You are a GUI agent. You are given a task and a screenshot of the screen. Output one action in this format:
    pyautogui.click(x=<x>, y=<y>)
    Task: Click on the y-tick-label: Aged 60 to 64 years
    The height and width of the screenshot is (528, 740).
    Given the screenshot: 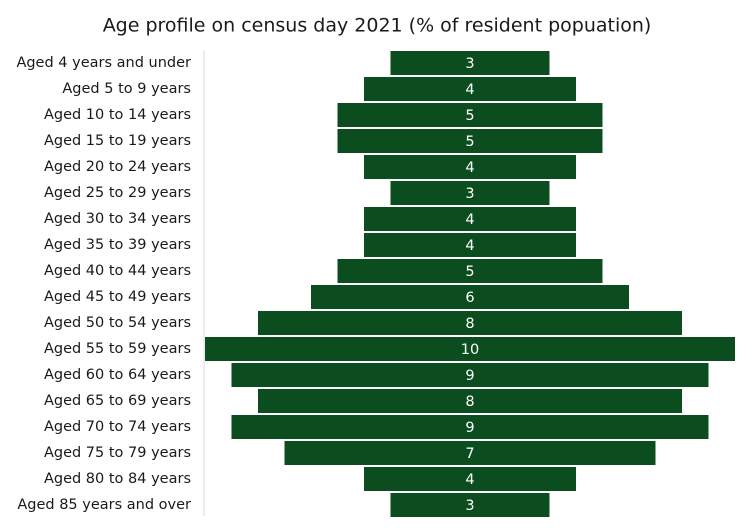 What is the action you would take?
    pyautogui.click(x=117, y=375)
    